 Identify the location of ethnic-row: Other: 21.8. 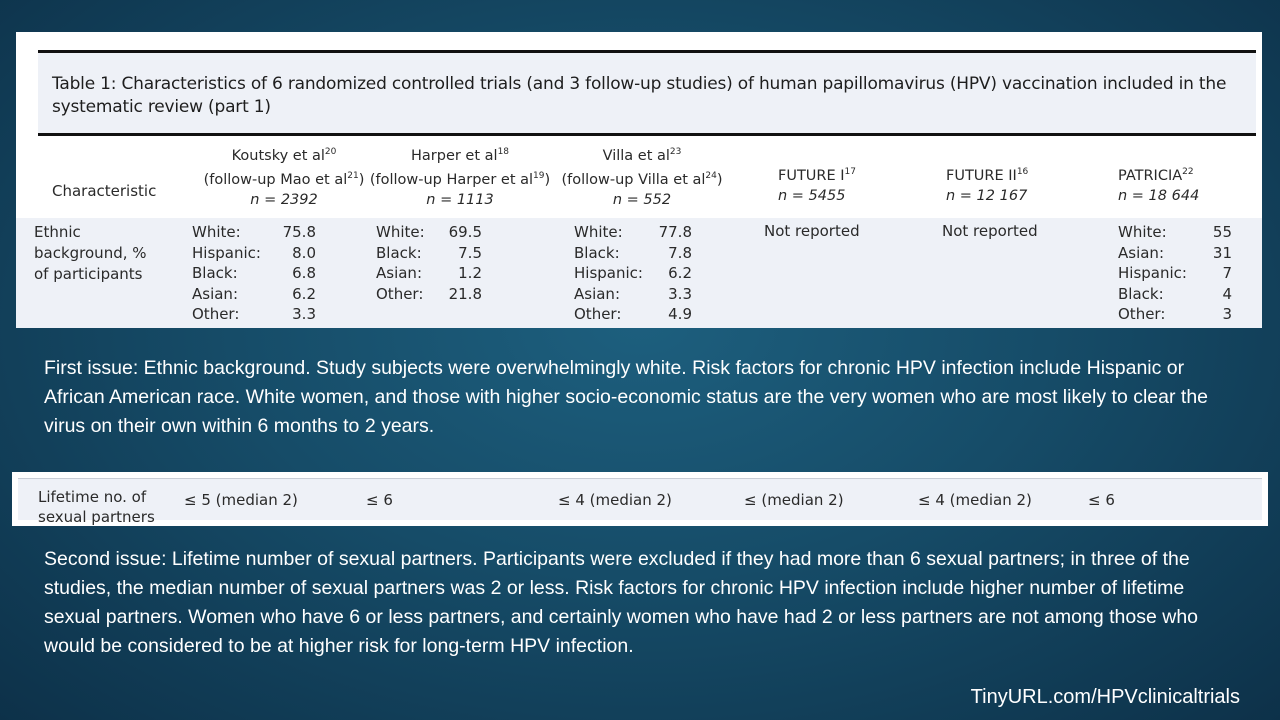
(429, 293).